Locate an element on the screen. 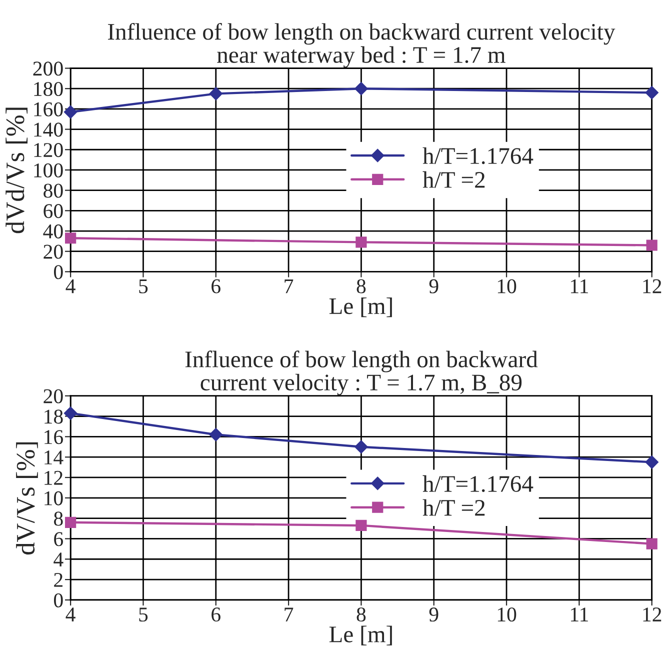 The image size is (672, 650). y-tick-label: 120 is located at coordinates (48, 150).